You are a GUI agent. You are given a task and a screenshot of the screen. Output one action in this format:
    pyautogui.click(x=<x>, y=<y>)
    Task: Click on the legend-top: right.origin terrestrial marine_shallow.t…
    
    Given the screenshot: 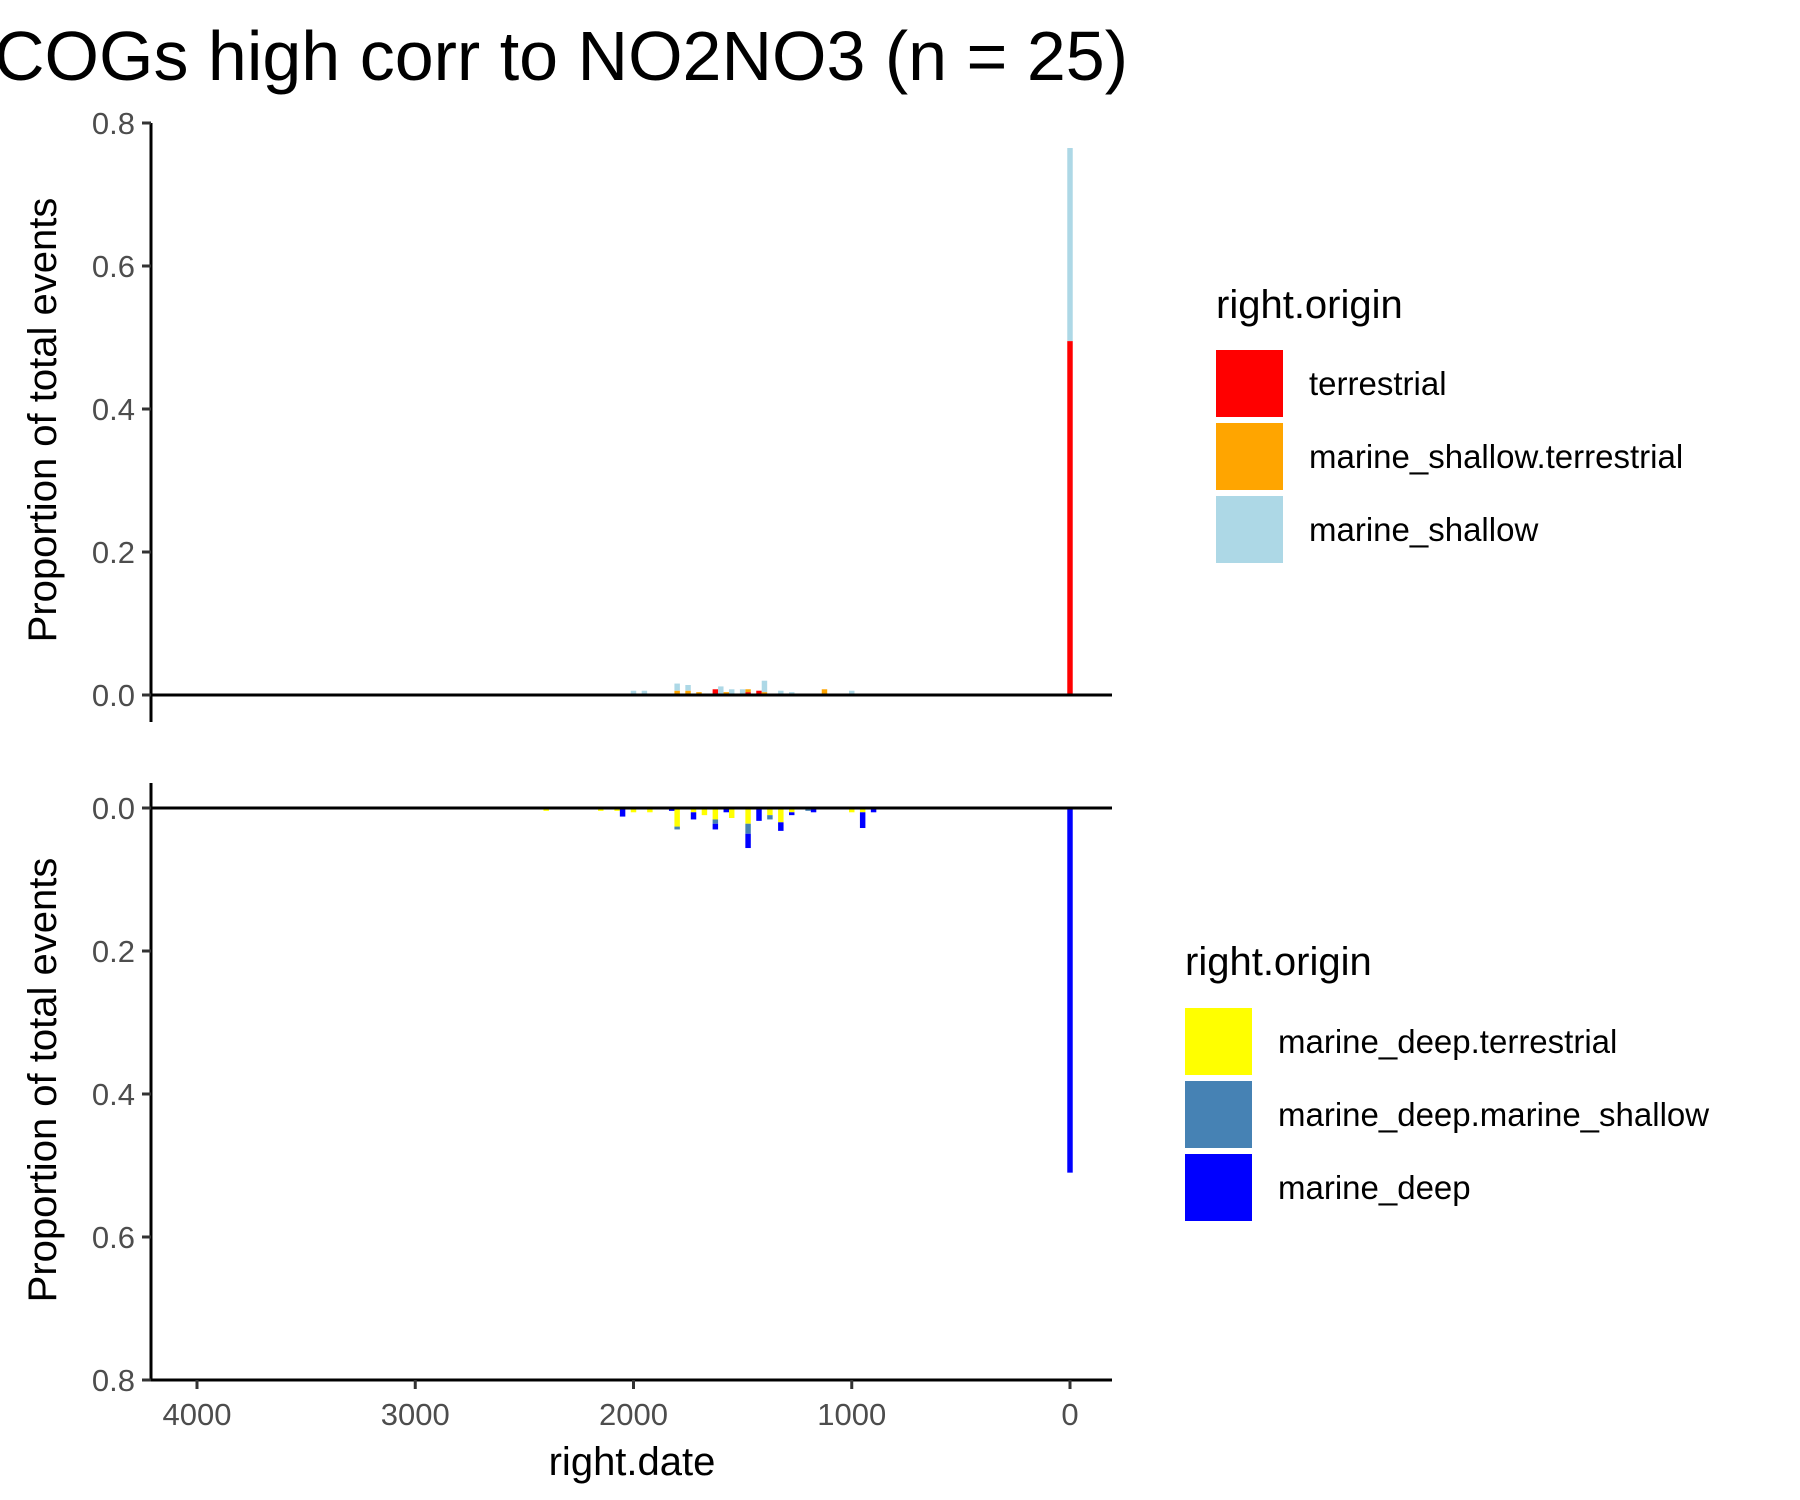 What is the action you would take?
    pyautogui.click(x=1449, y=423)
    